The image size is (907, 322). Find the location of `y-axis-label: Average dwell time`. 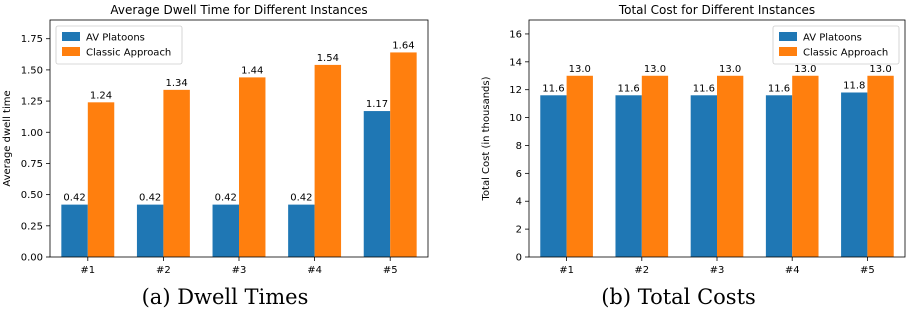

y-axis-label: Average dwell time is located at coordinates (7, 138).